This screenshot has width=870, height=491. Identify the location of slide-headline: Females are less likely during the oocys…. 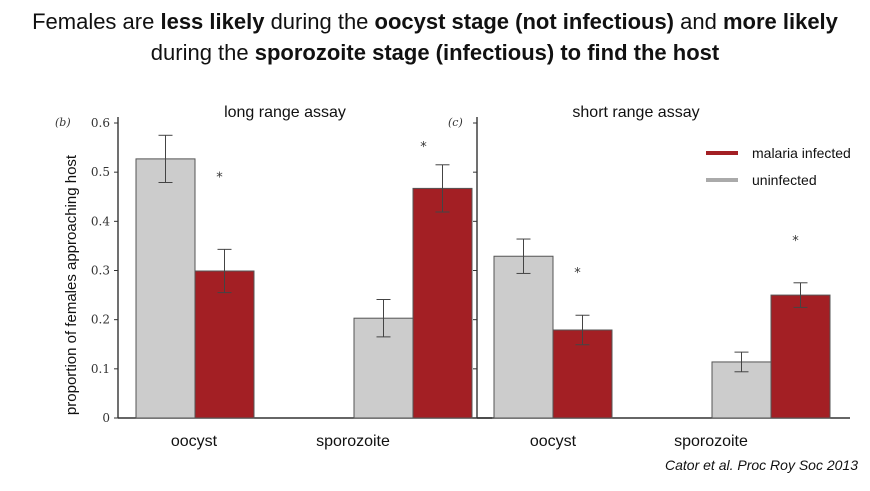
(435, 37).